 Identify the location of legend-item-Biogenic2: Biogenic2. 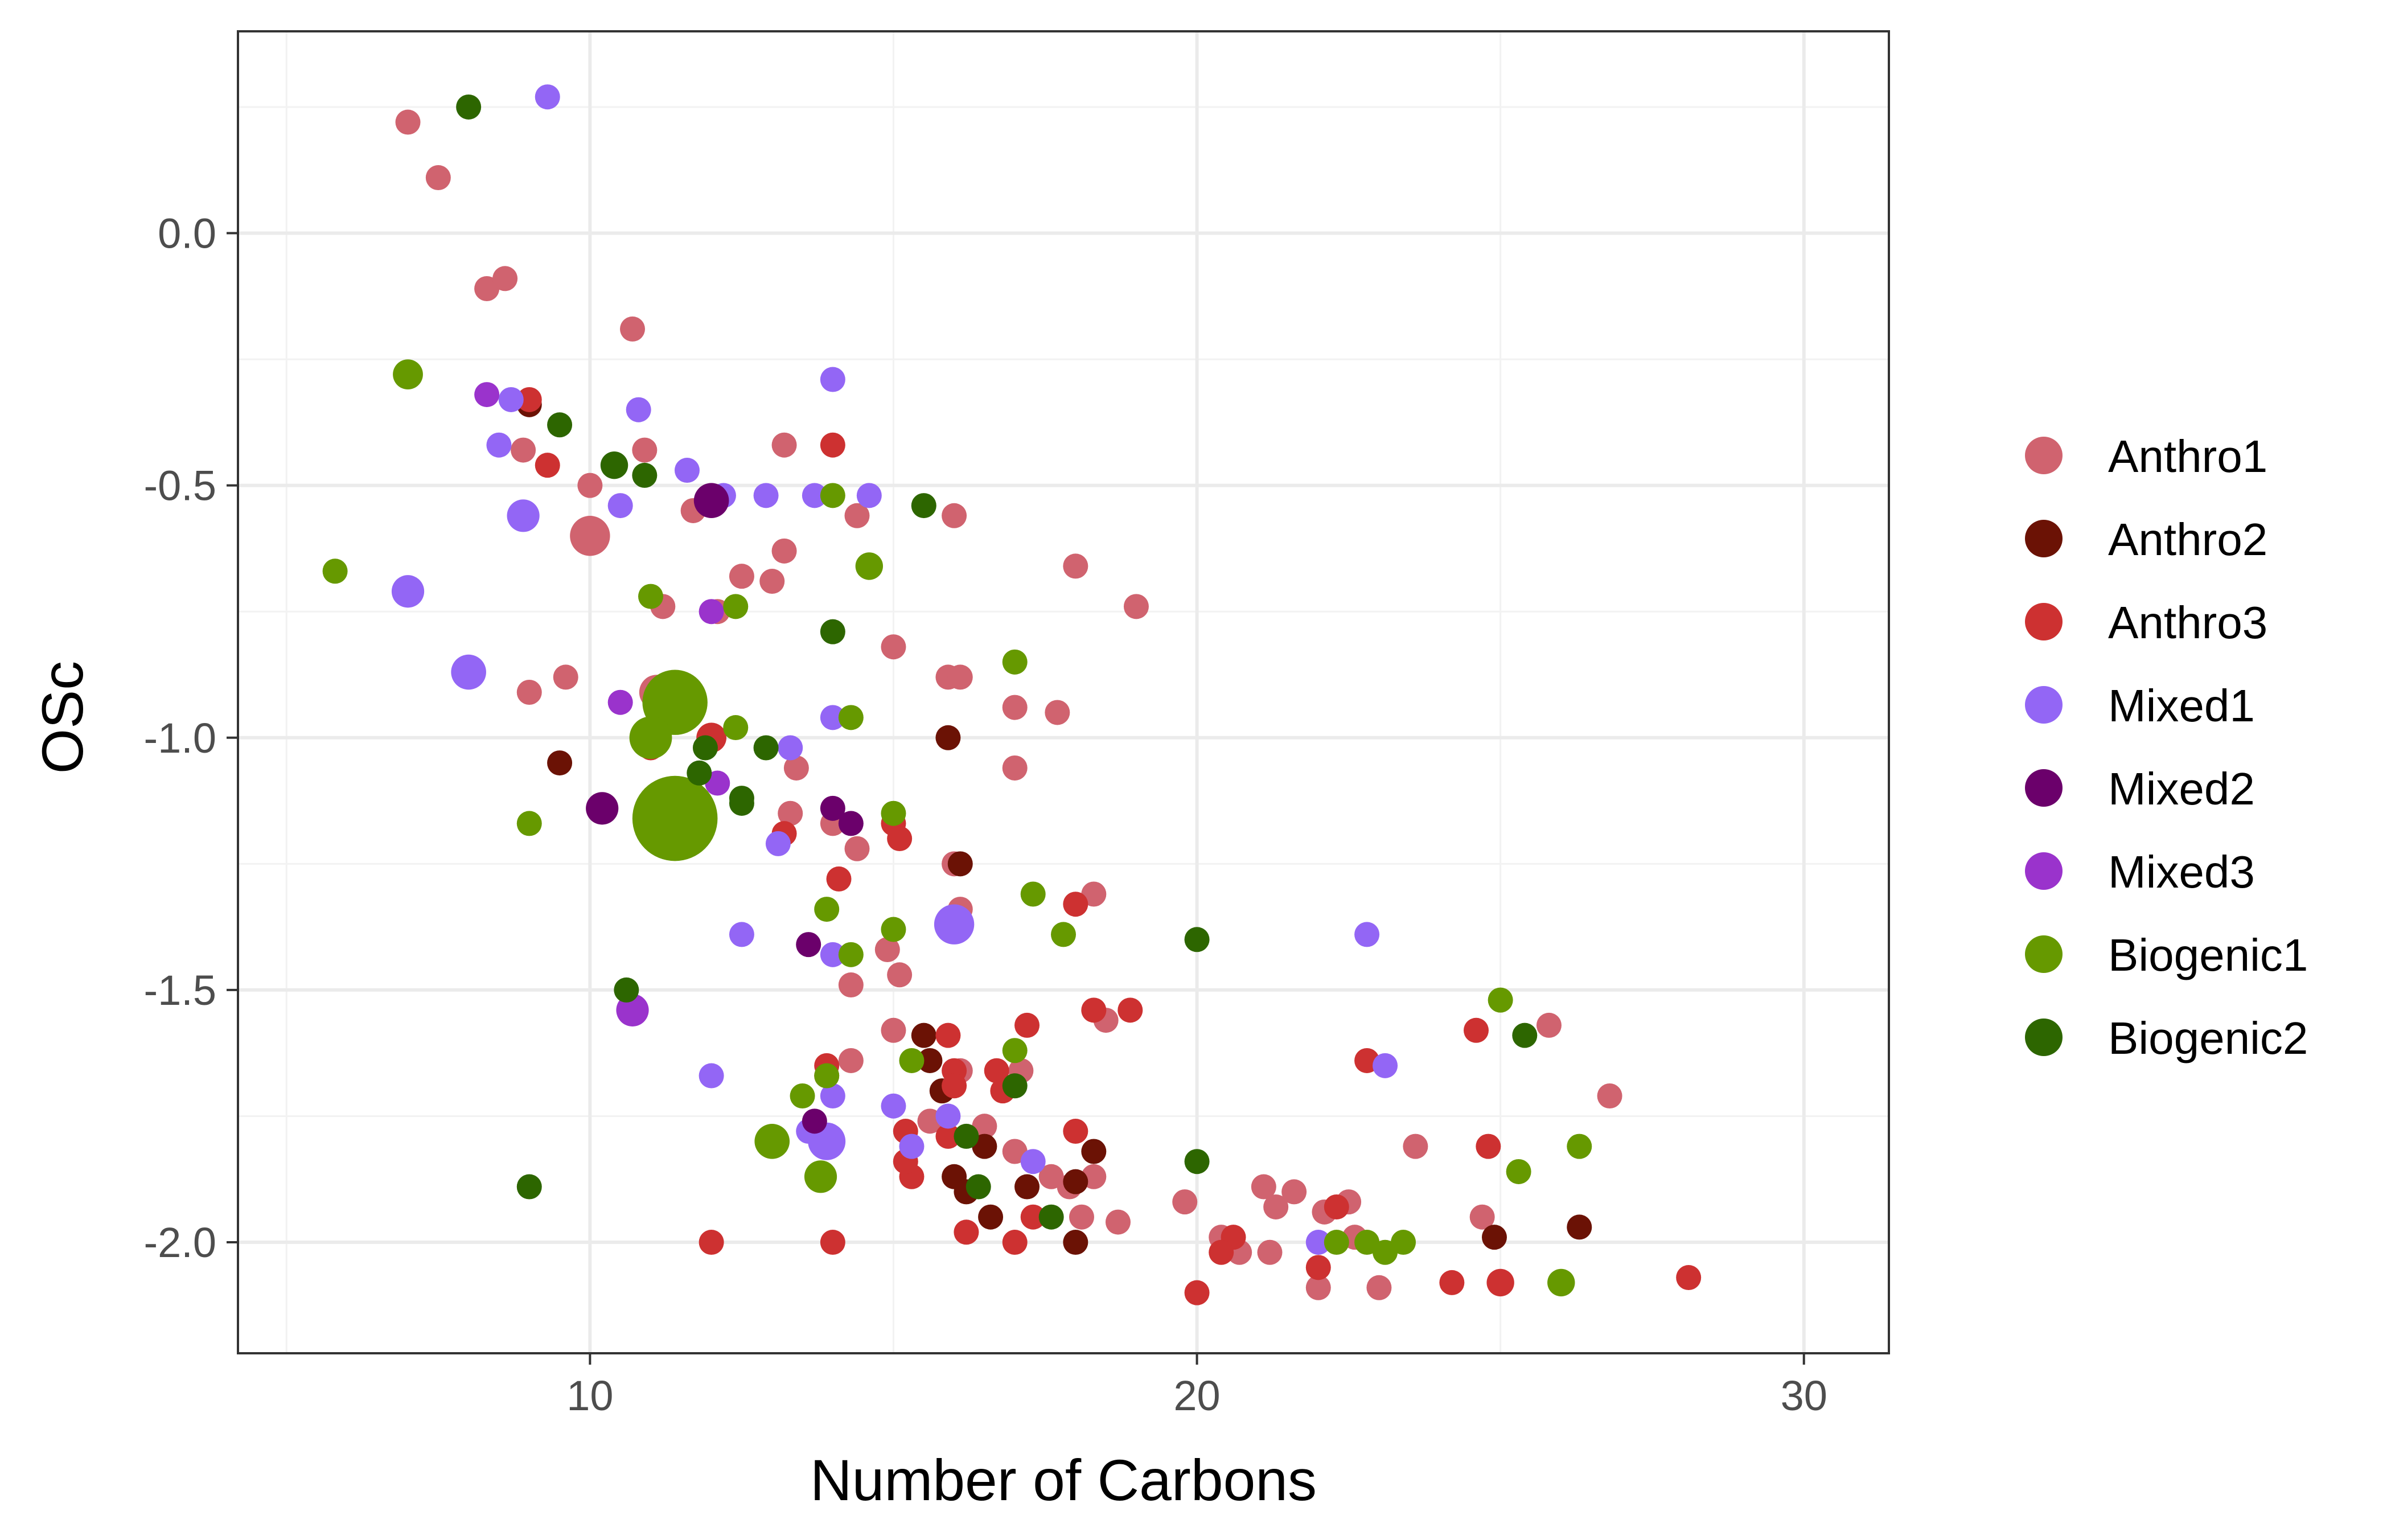
(2166, 1038).